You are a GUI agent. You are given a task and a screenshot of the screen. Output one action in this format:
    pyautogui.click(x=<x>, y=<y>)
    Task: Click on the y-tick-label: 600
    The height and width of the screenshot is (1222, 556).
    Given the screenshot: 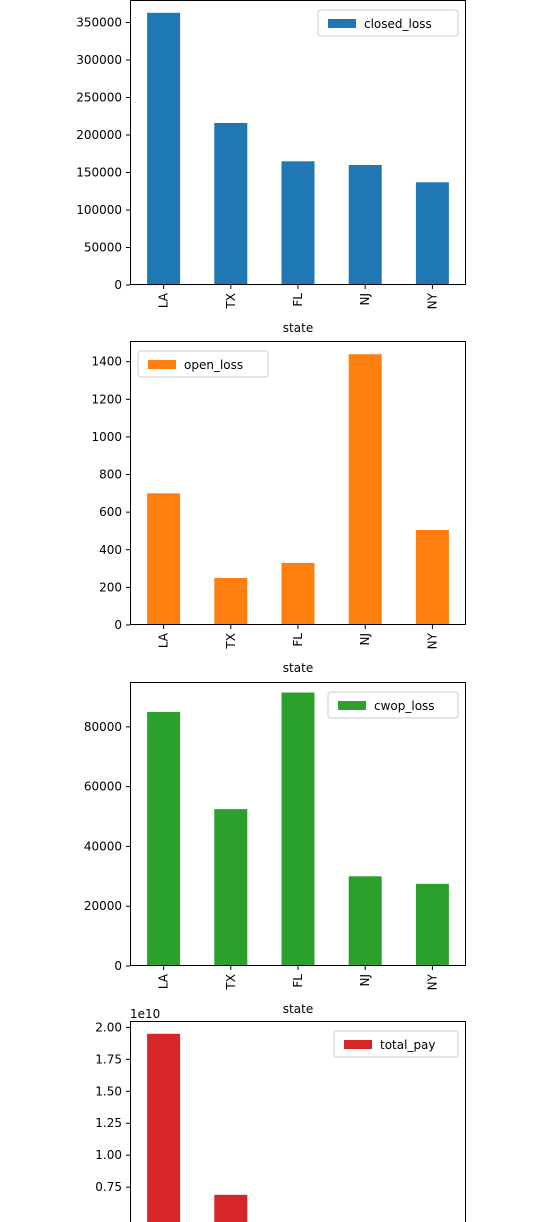 What is the action you would take?
    pyautogui.click(x=110, y=512)
    